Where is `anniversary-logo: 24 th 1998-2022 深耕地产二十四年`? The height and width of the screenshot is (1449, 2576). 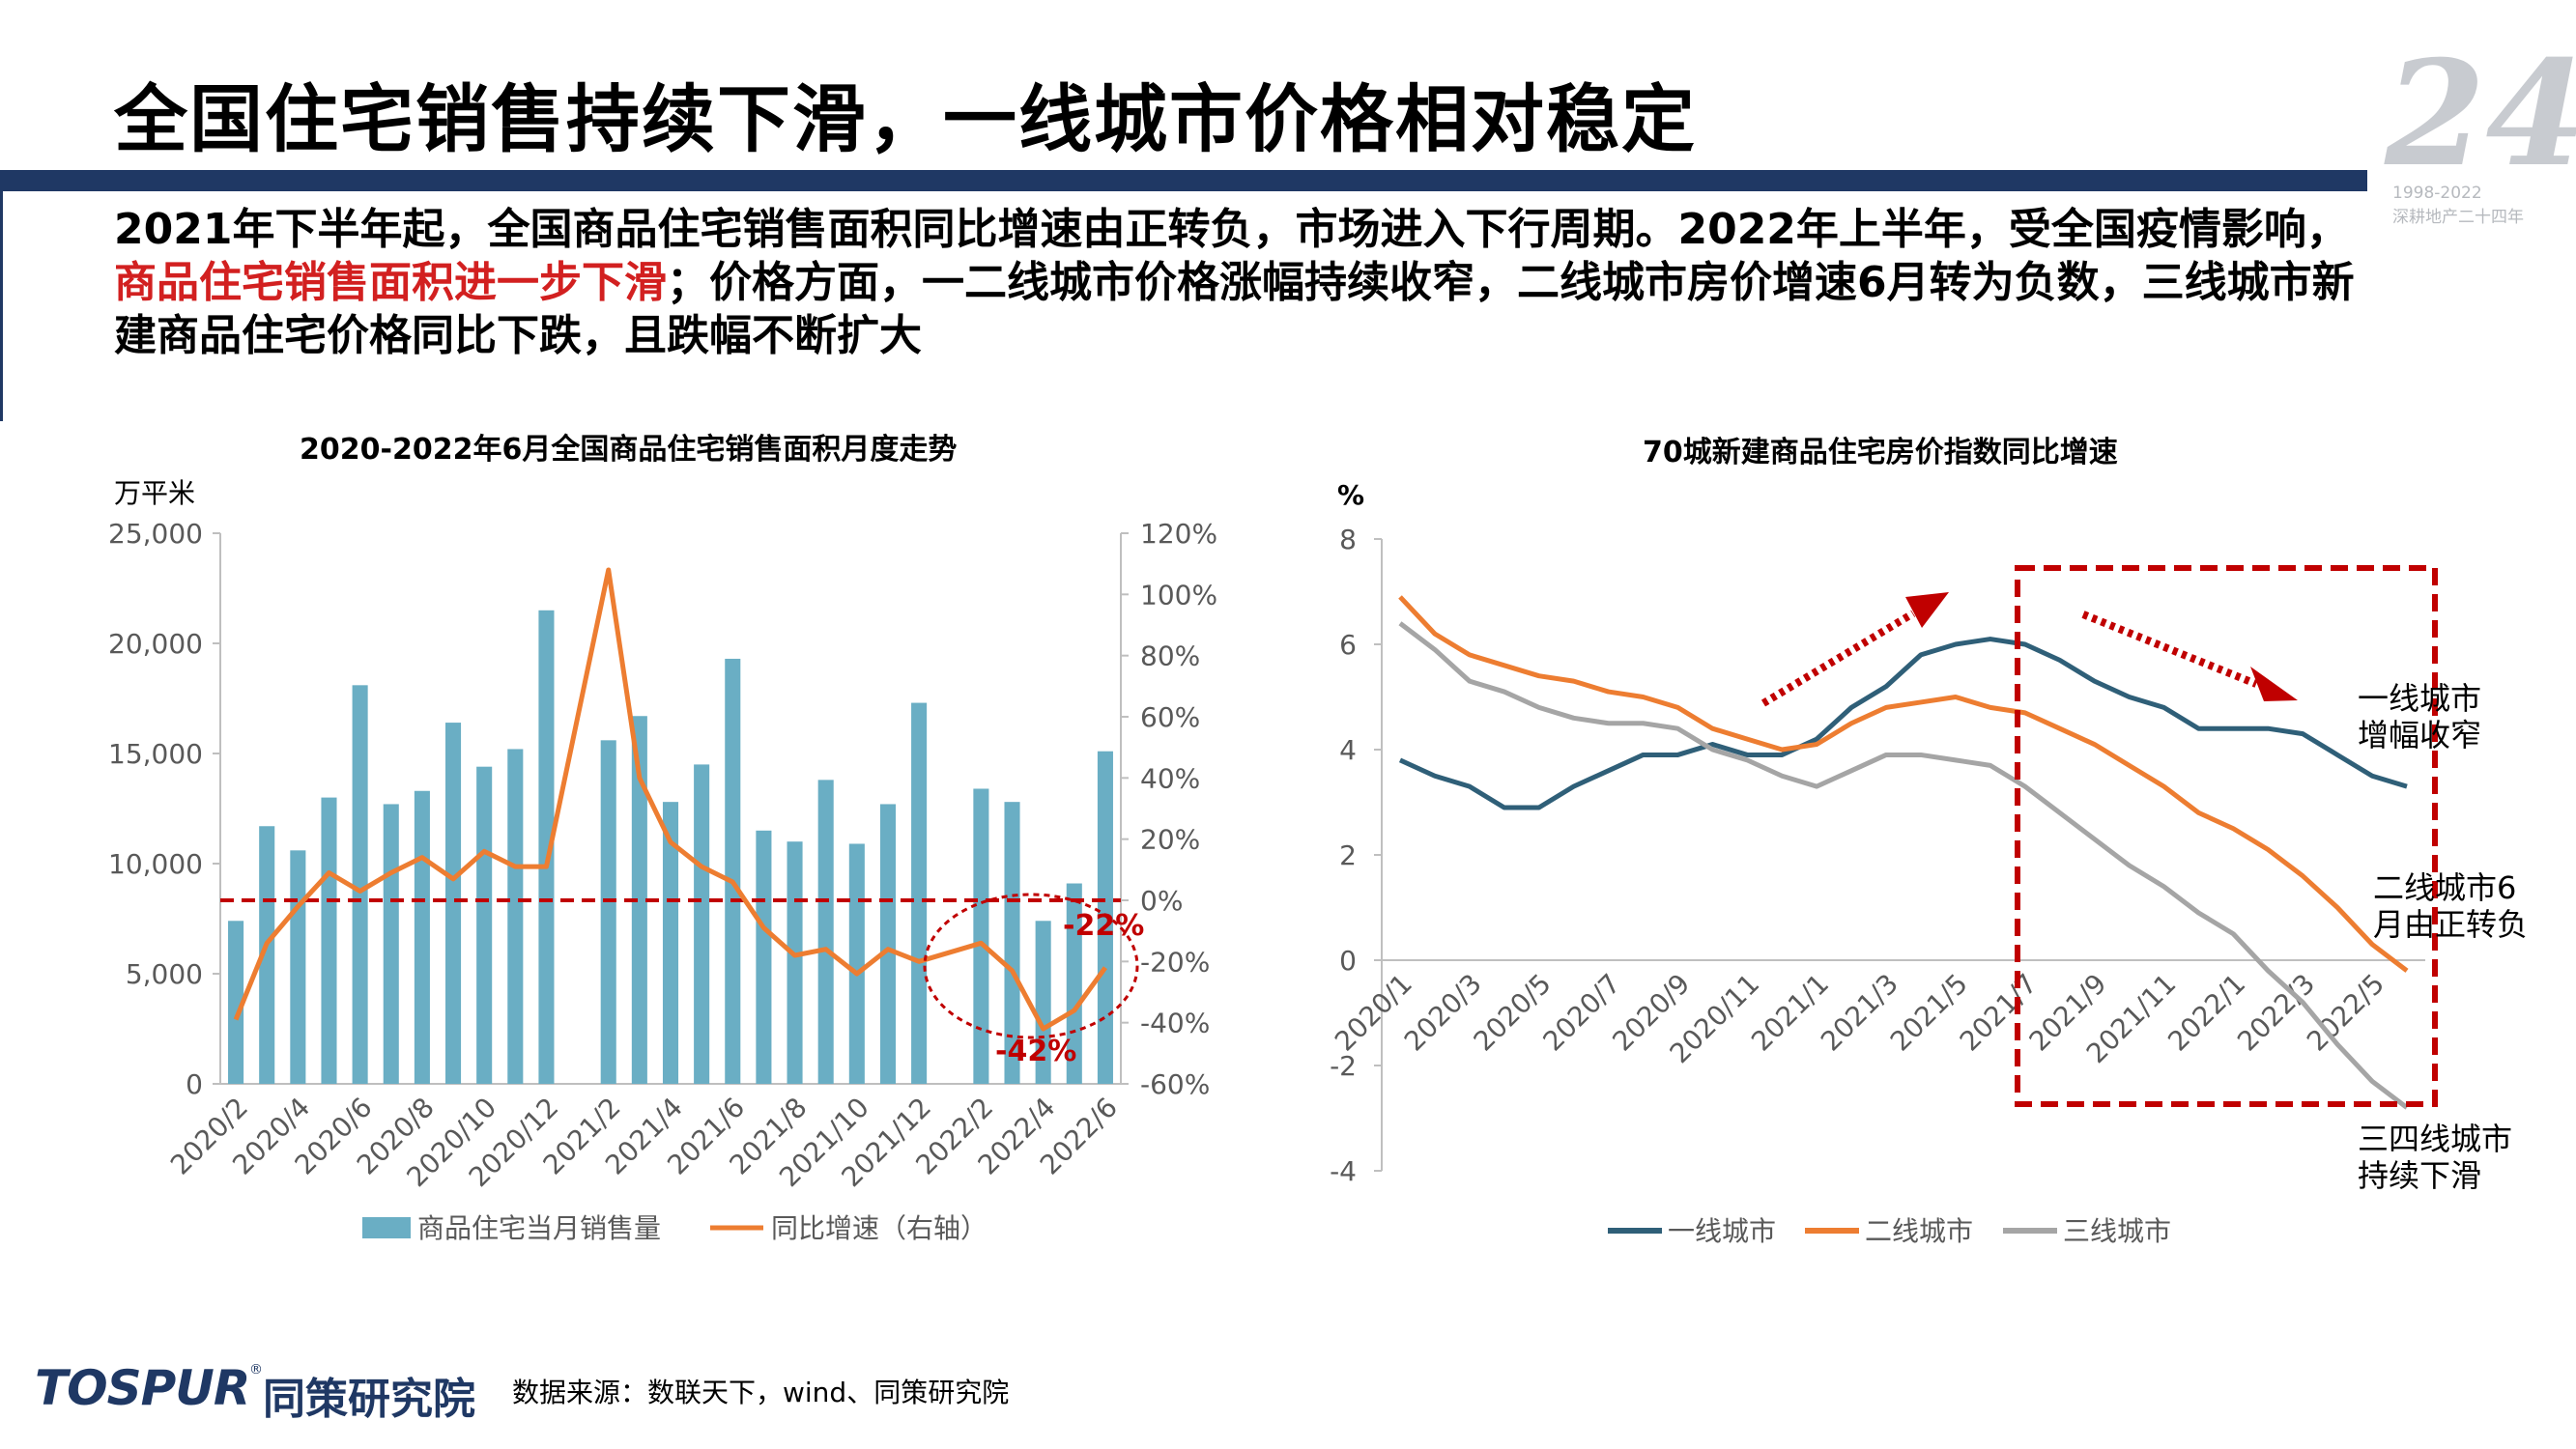
anniversary-logo: 24 th 1998-2022 深耕地产二十四年 is located at coordinates (2480, 130).